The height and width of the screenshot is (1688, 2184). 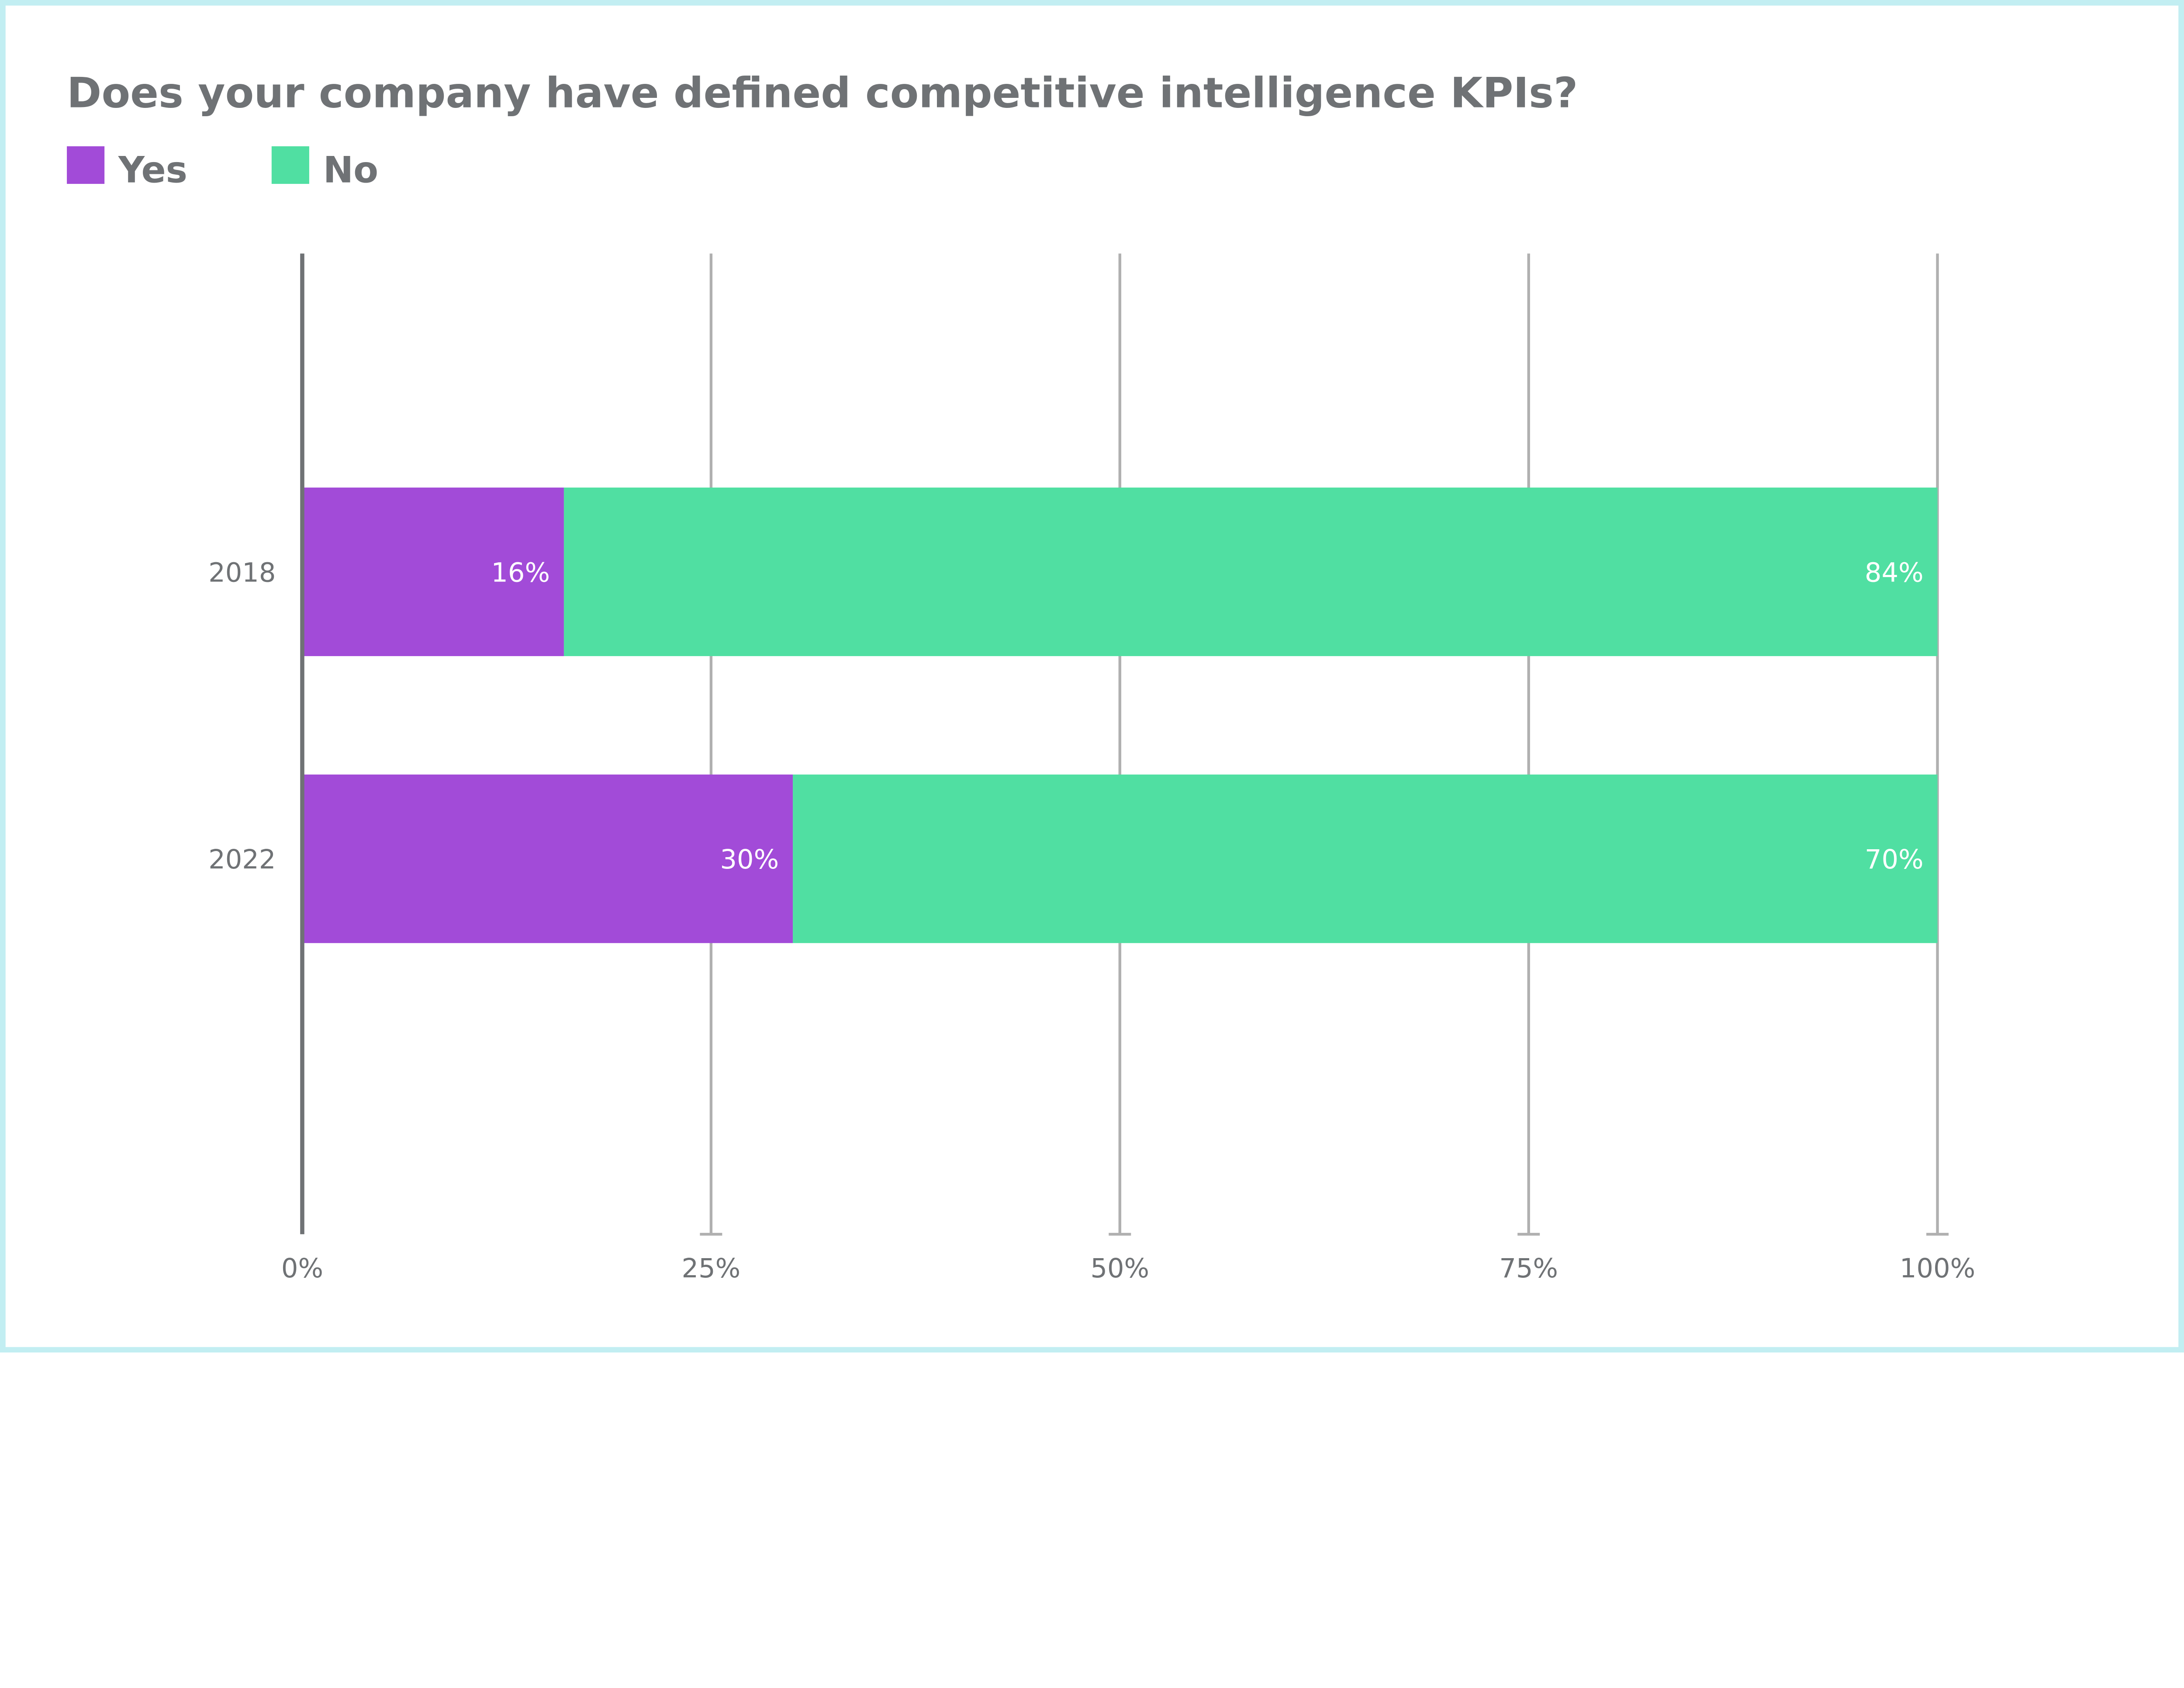 I want to click on x-tick-label: 25%, so click(x=711, y=1268).